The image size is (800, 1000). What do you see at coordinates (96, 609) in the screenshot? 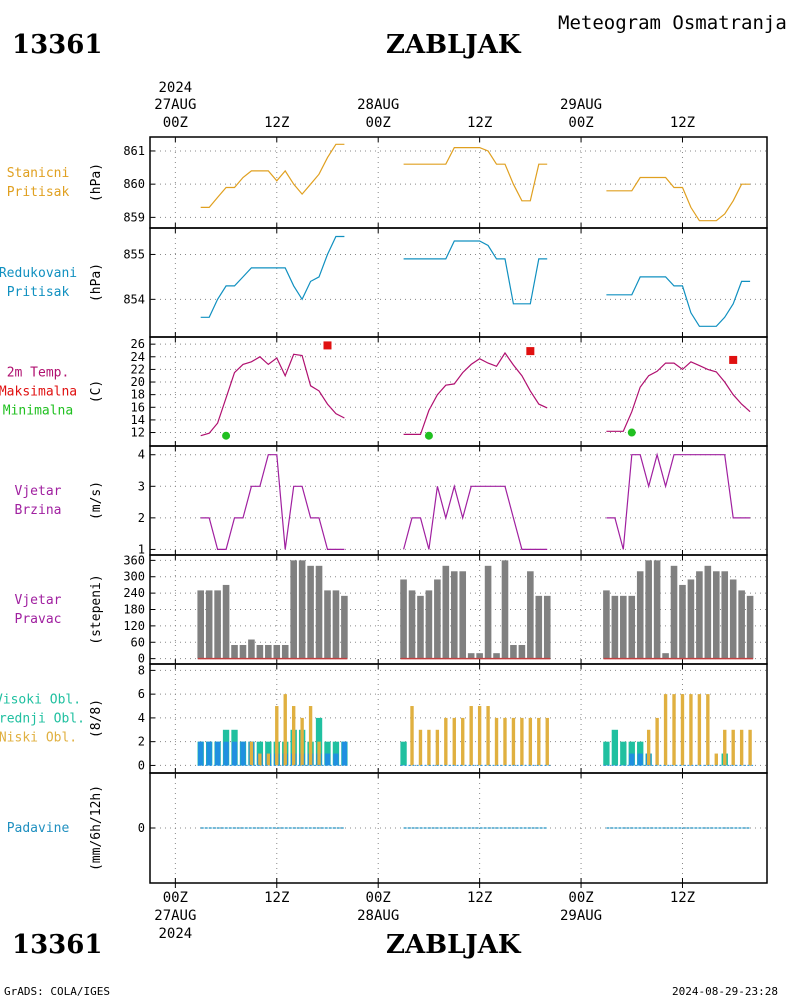
I see `panel-unit-wind_direction: (stepeni)` at bounding box center [96, 609].